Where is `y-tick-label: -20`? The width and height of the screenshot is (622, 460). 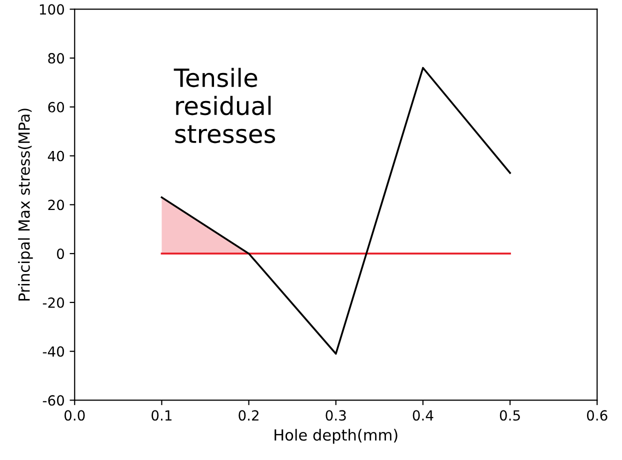
y-tick-label: -20 is located at coordinates (53, 302).